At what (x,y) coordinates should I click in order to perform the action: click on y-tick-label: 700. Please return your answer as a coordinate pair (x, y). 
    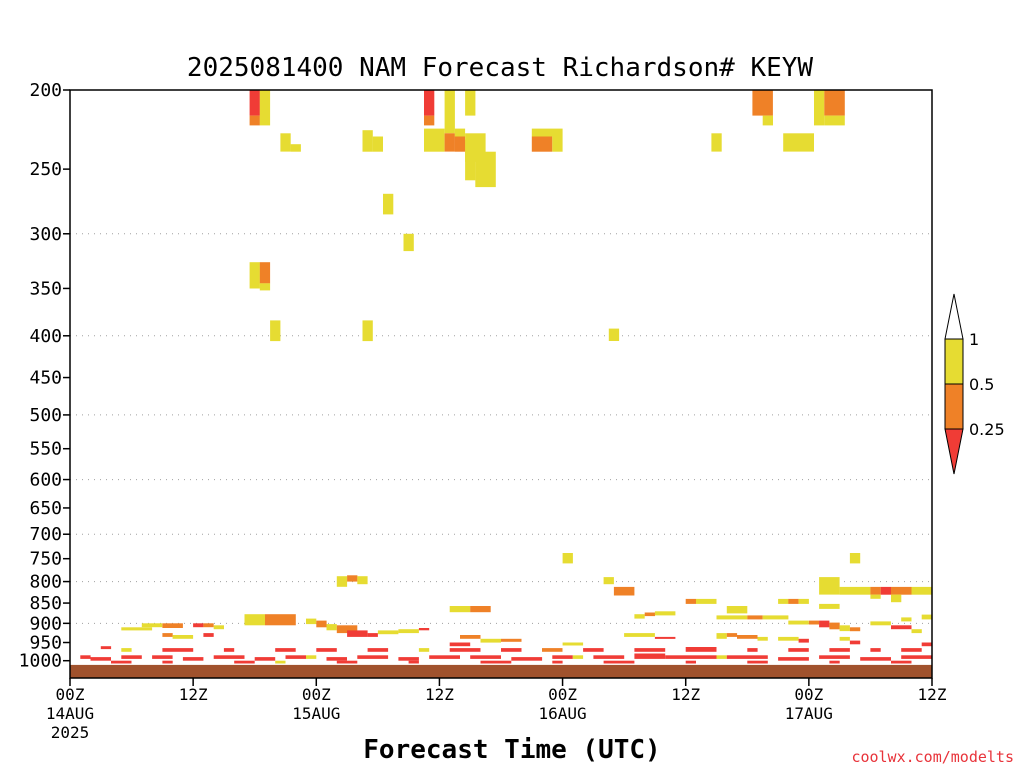
    Looking at the image, I should click on (45, 534).